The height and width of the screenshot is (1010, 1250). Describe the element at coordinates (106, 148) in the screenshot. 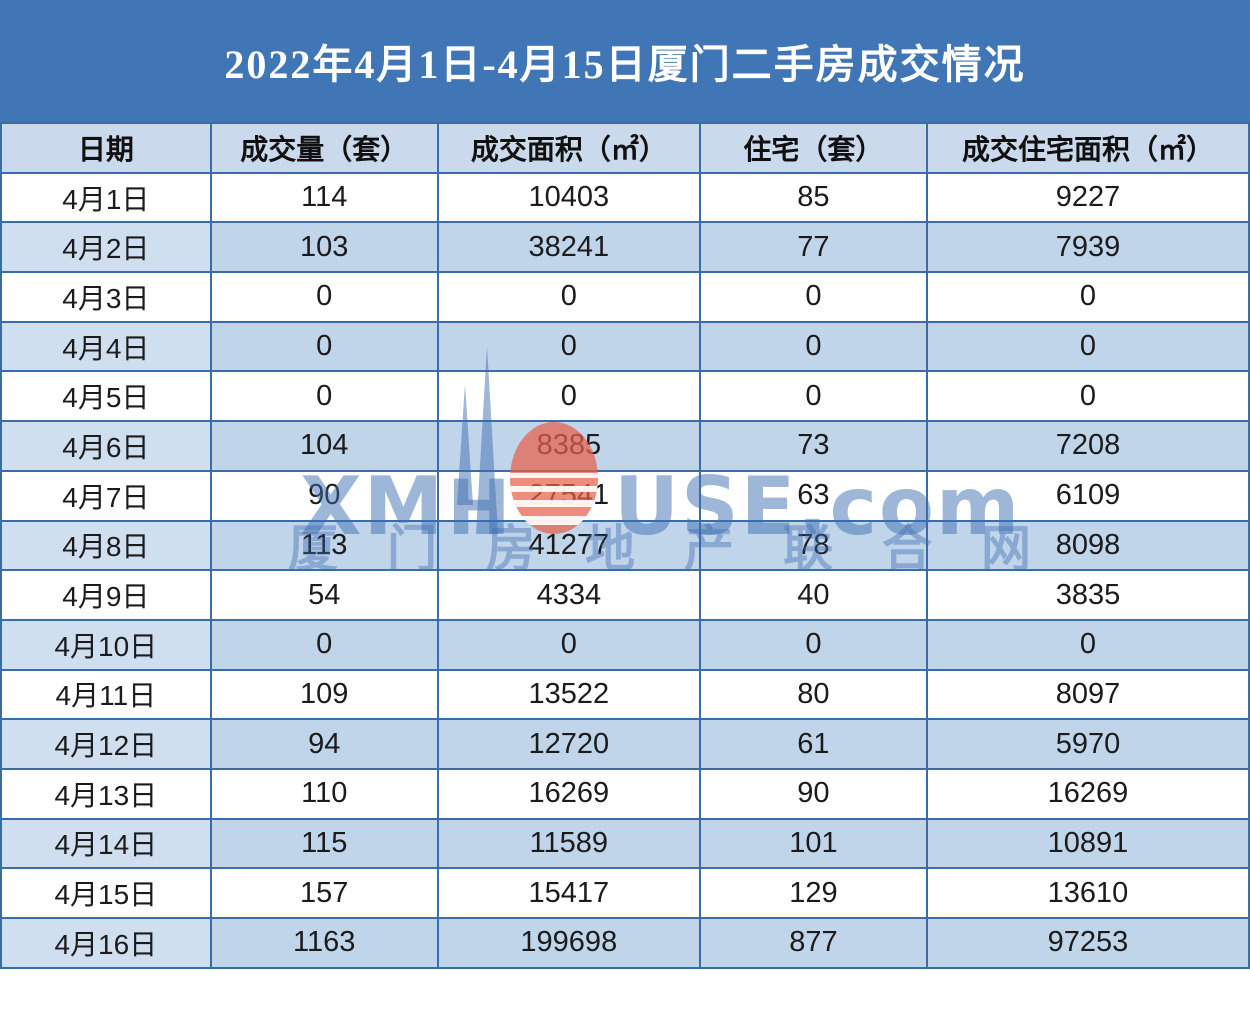

I see `column-header: 日期` at that location.